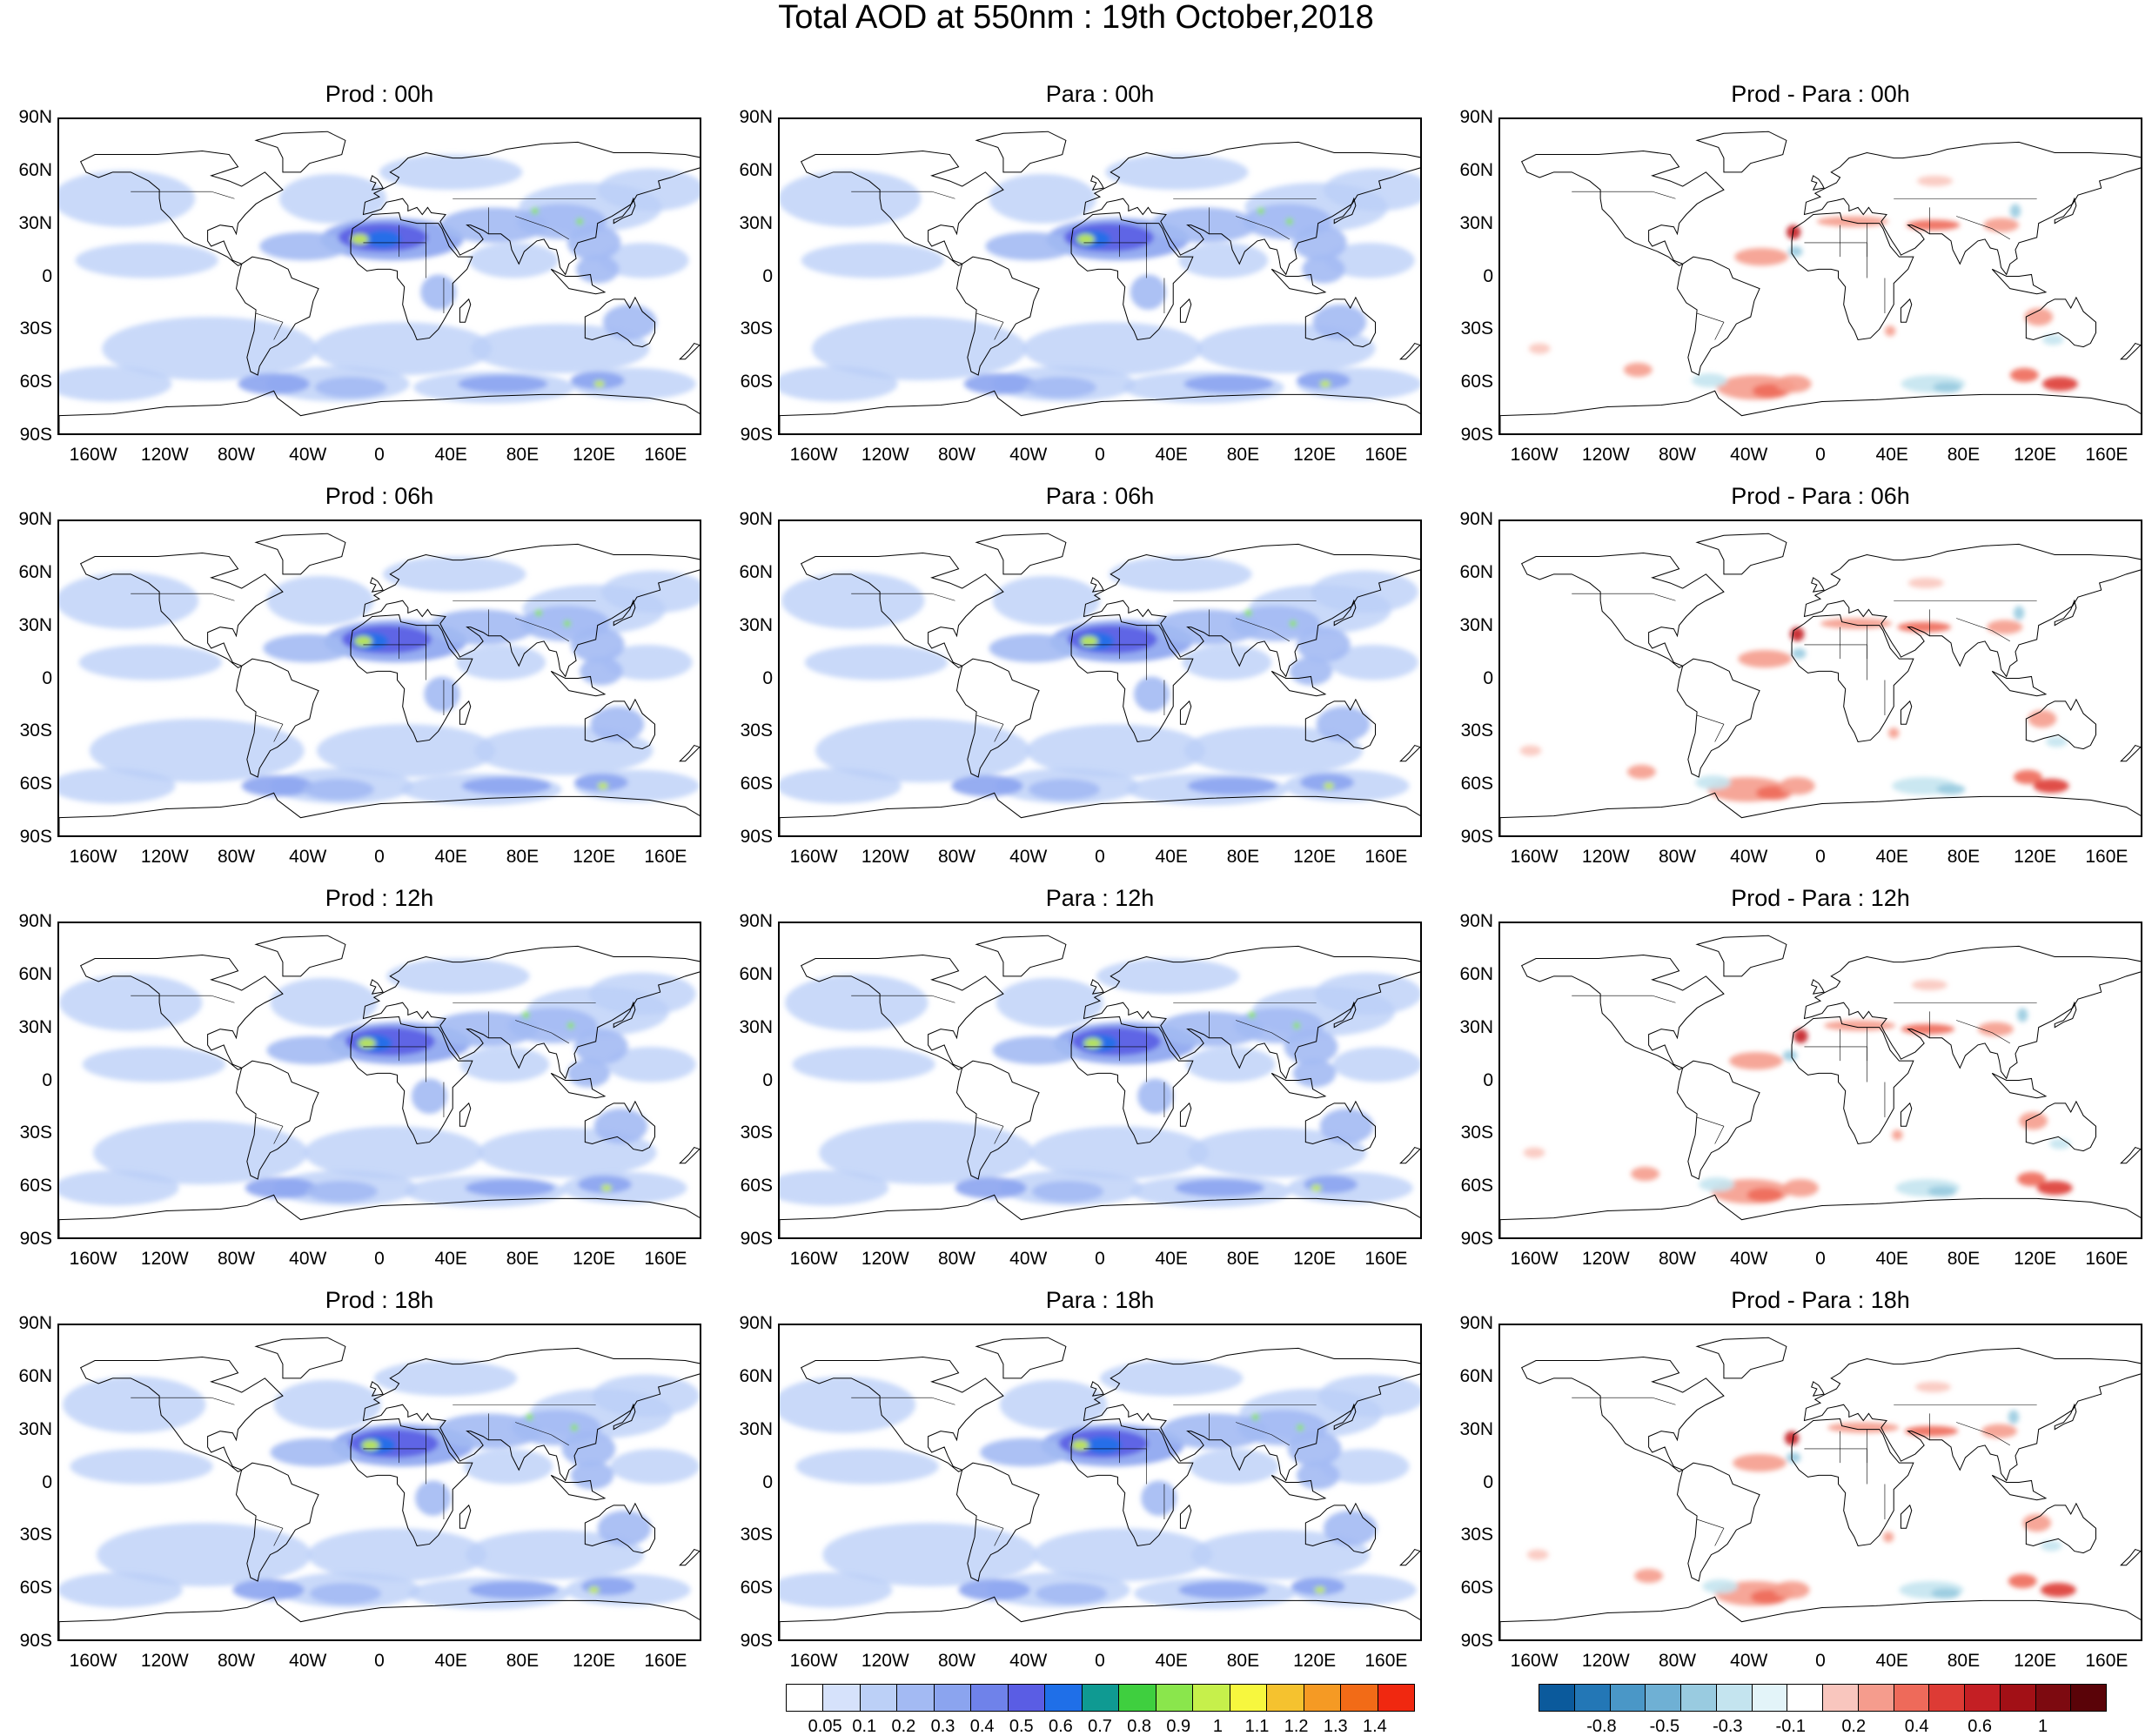 This screenshot has width=2152, height=1736. Describe the element at coordinates (450, 1661) in the screenshot. I see `lon-tick-label: 40E` at that location.